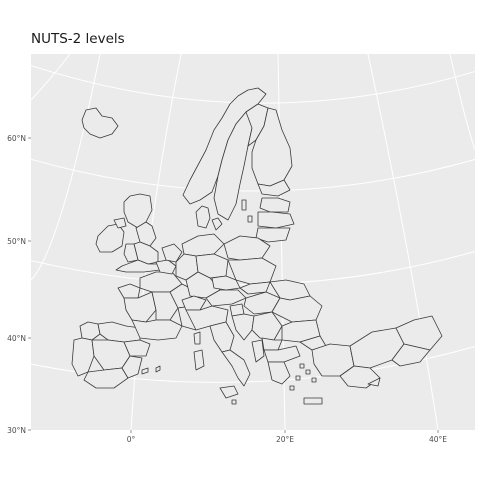 The width and height of the screenshot is (480, 480). Describe the element at coordinates (274, 188) in the screenshot. I see `region-finland-south` at that location.